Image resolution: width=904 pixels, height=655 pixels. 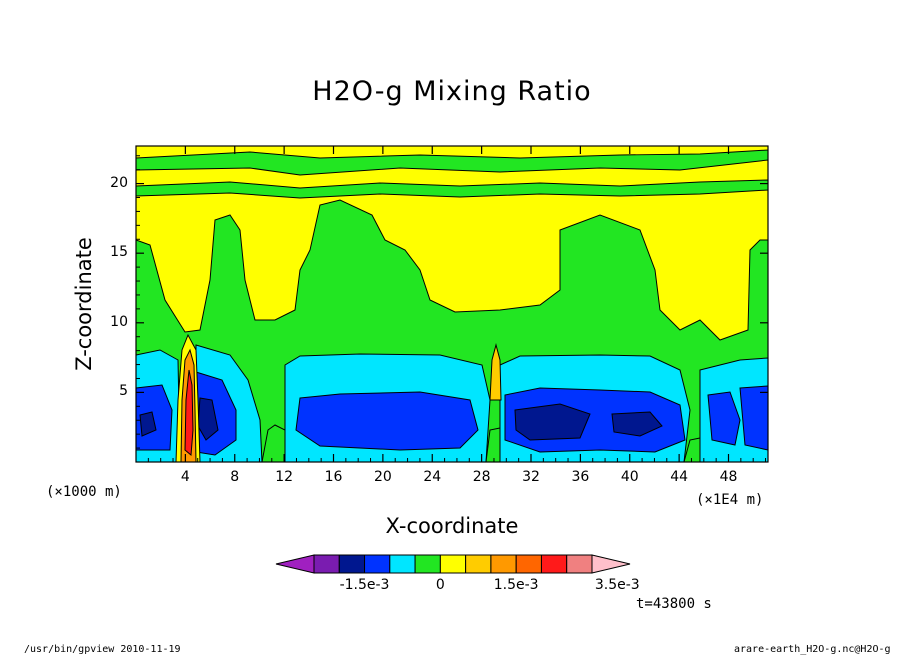 I want to click on field-navy-cores, so click(x=401, y=419).